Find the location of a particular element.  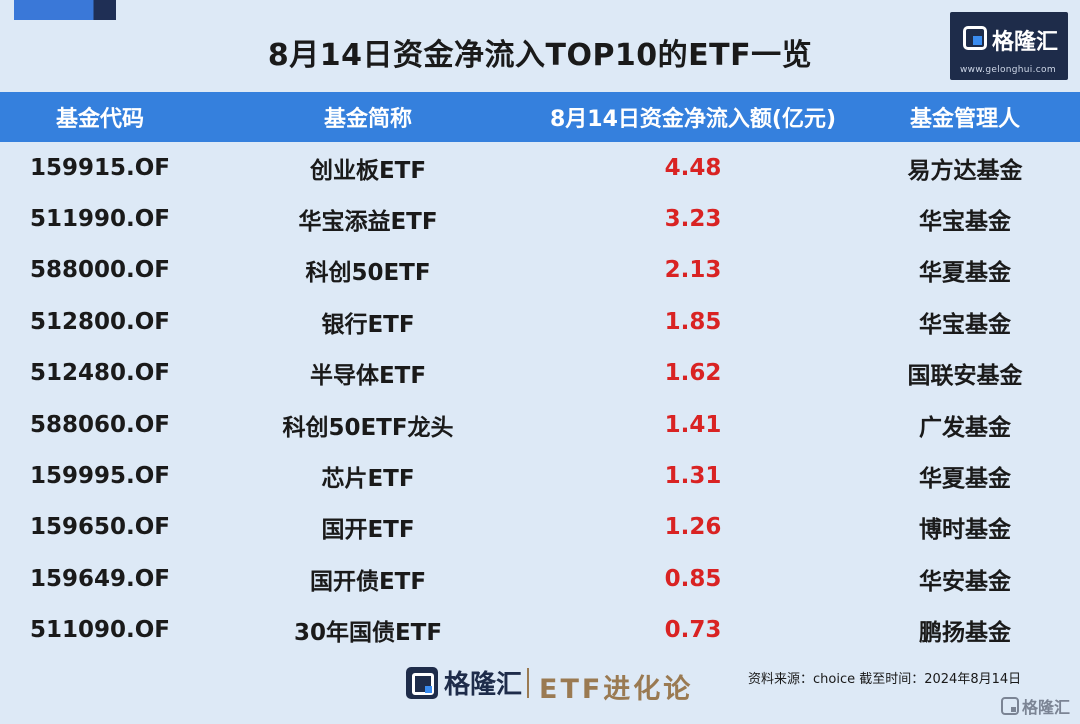

fund-code: 159650.OF is located at coordinates (100, 527).